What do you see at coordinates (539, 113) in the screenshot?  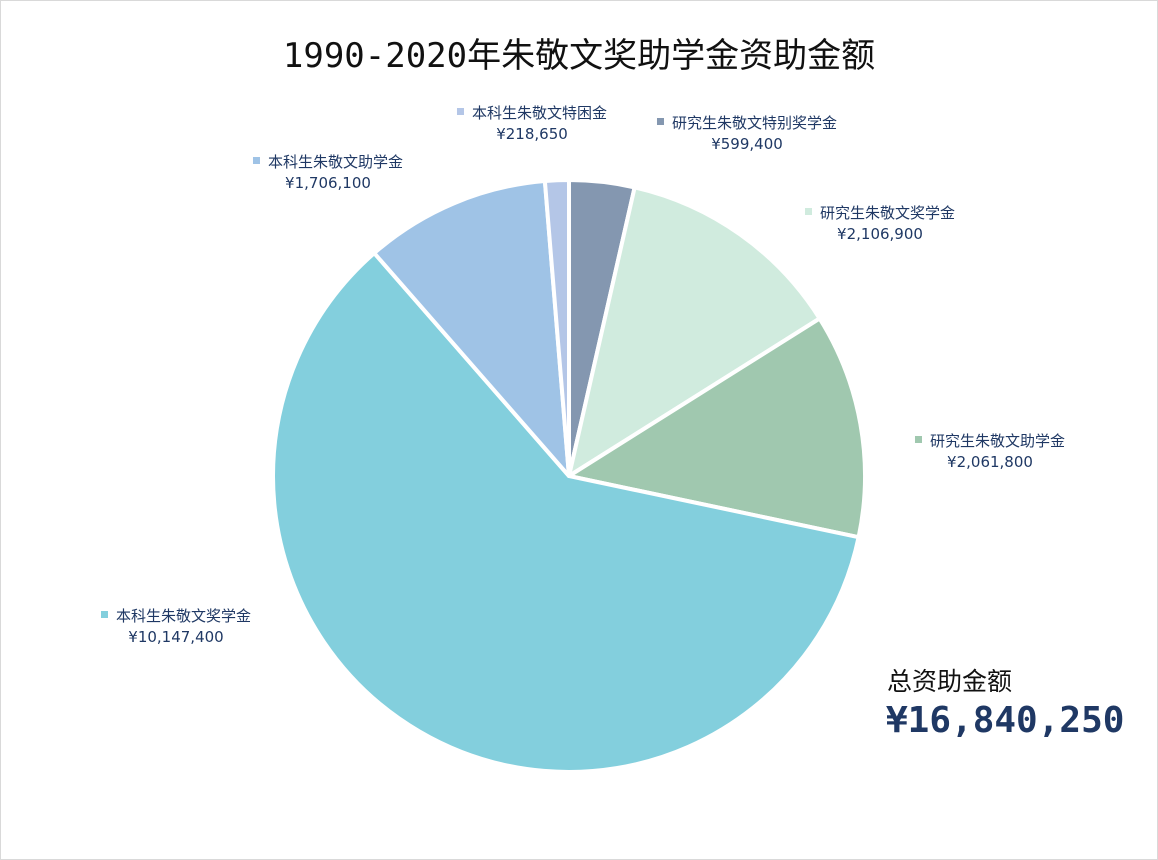 I see `slice-name-6: 本科生朱敬文特困金` at bounding box center [539, 113].